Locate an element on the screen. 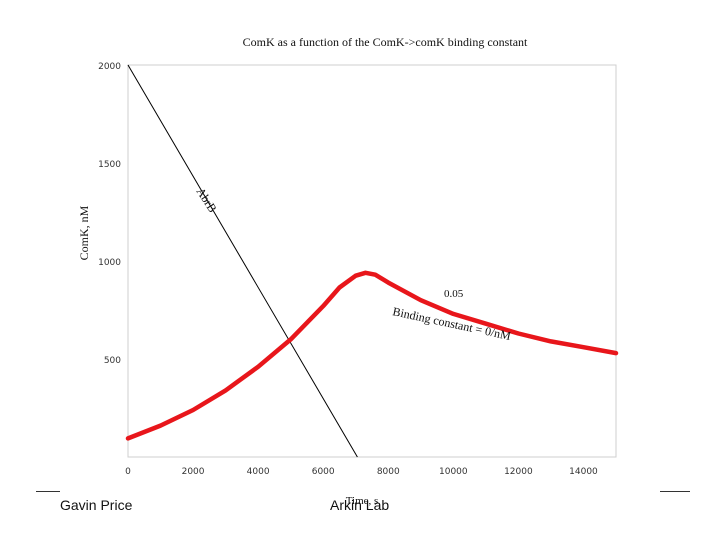 Image resolution: width=720 pixels, height=540 pixels. footer-author: Gavin Price is located at coordinates (96, 505).